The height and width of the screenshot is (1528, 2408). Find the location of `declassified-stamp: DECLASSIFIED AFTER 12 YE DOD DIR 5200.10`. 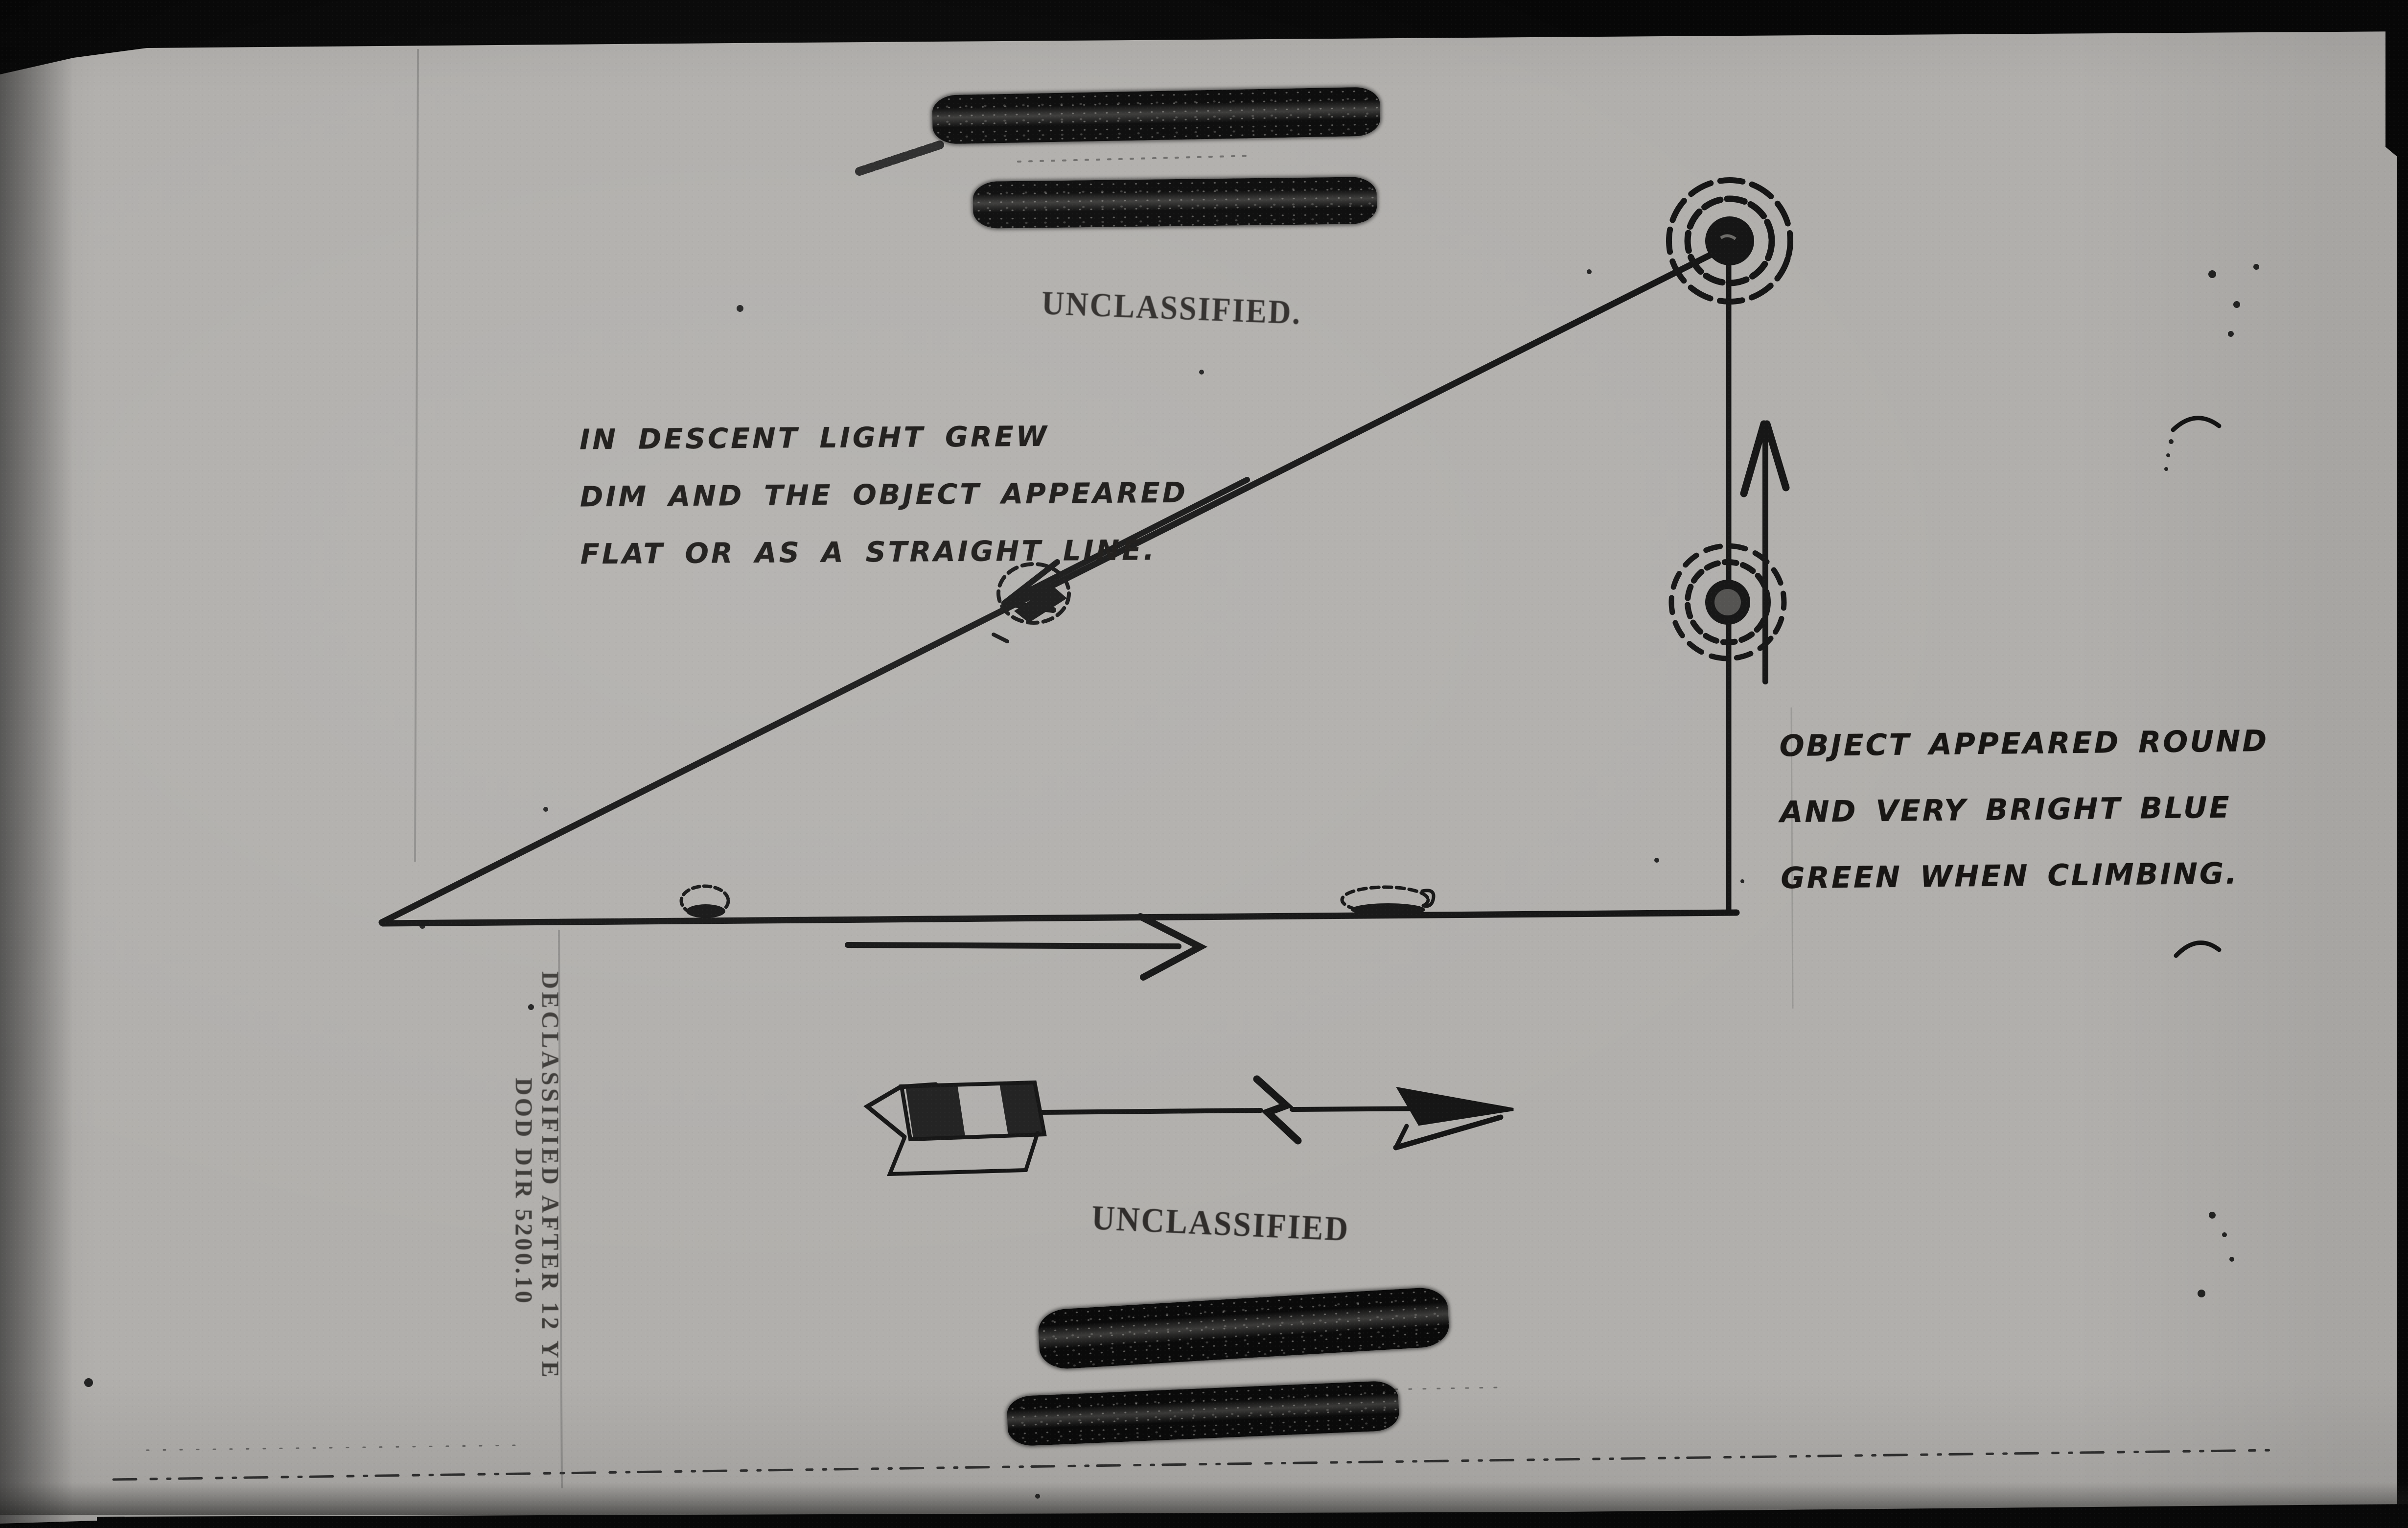

declassified-stamp: DECLASSIFIED AFTER 12 YE DOD DIR 5200.10 is located at coordinates (537, 1192).